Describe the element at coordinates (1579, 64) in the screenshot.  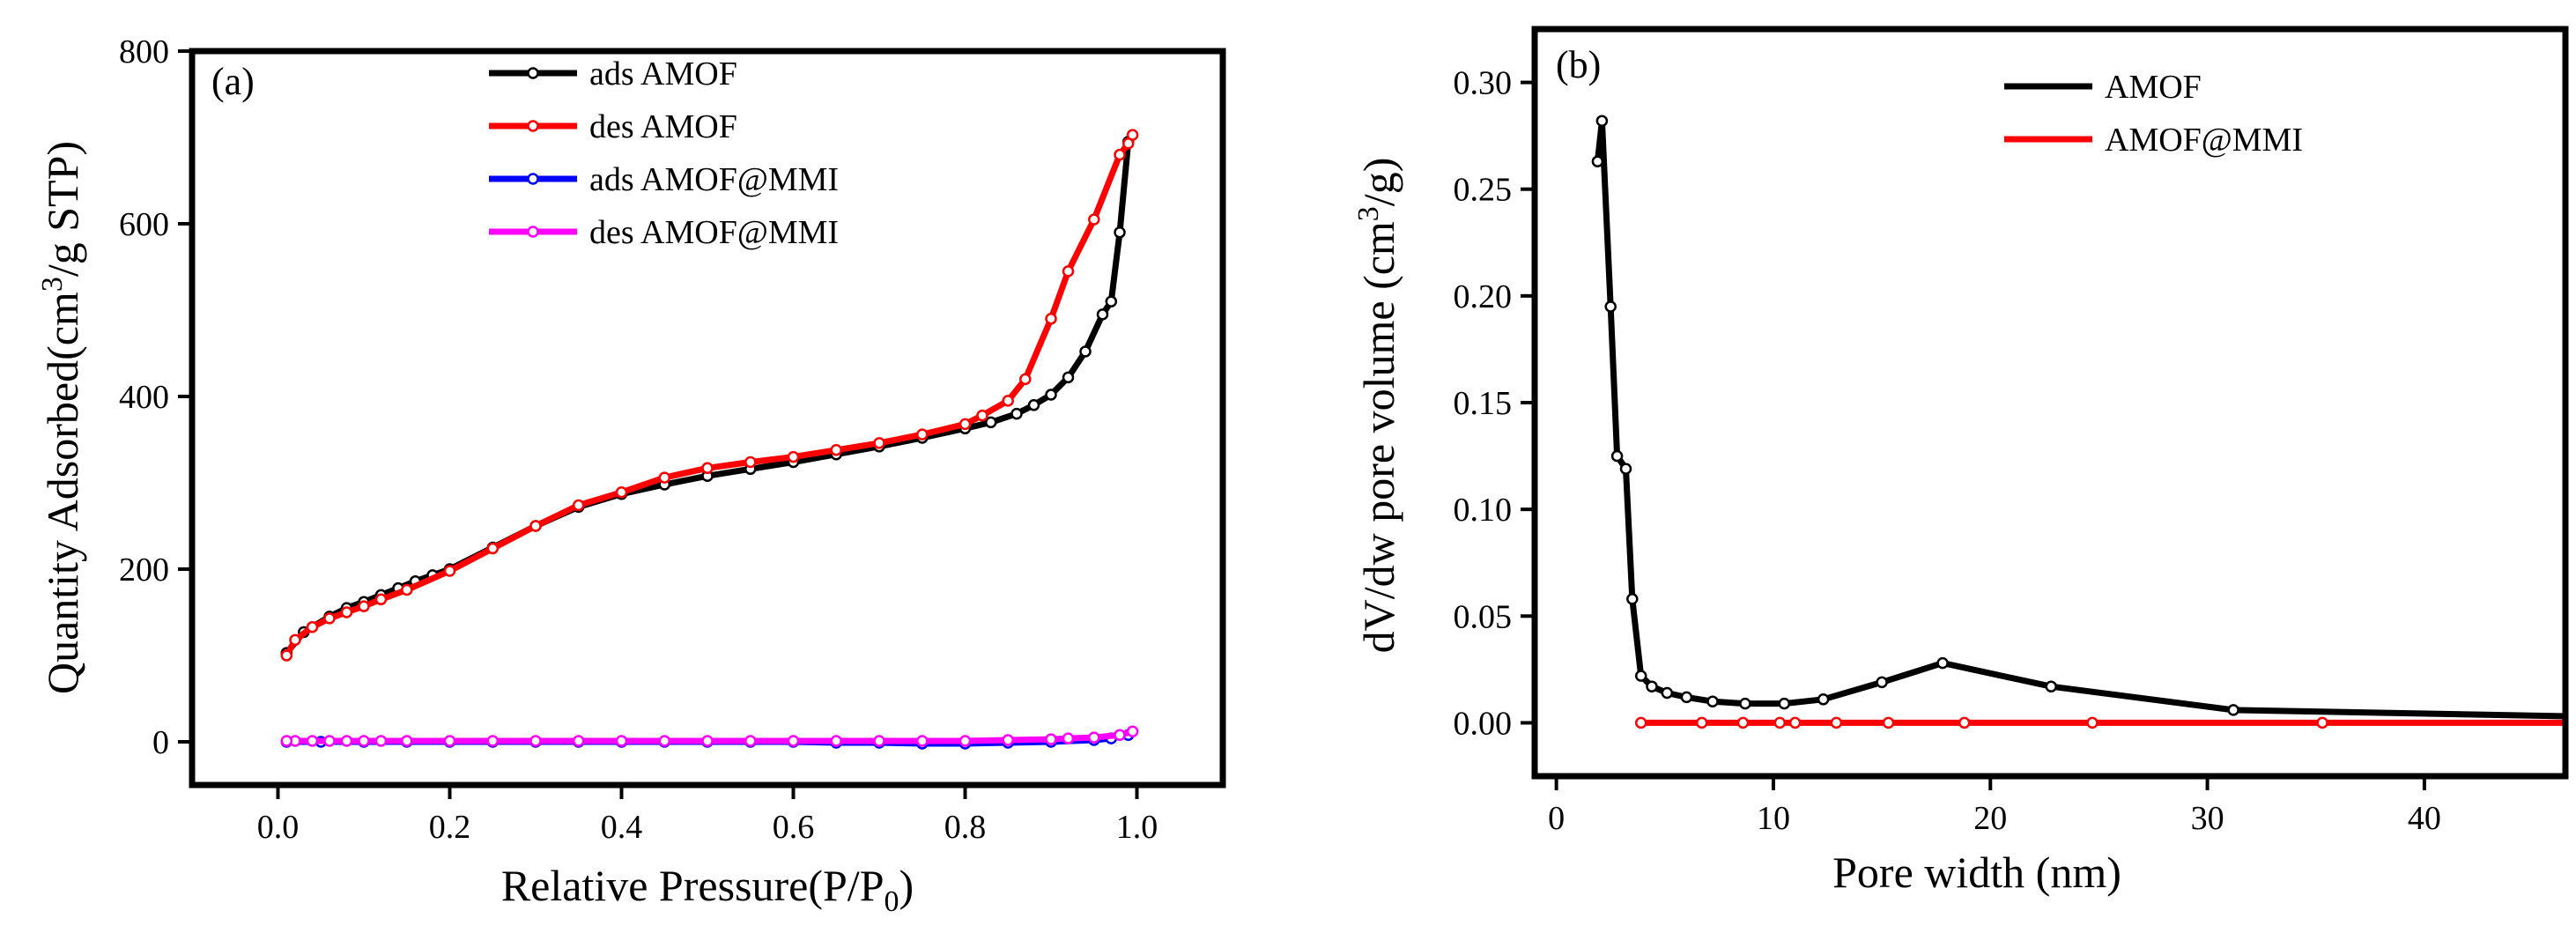
I see `panel-b-label: (b)` at that location.